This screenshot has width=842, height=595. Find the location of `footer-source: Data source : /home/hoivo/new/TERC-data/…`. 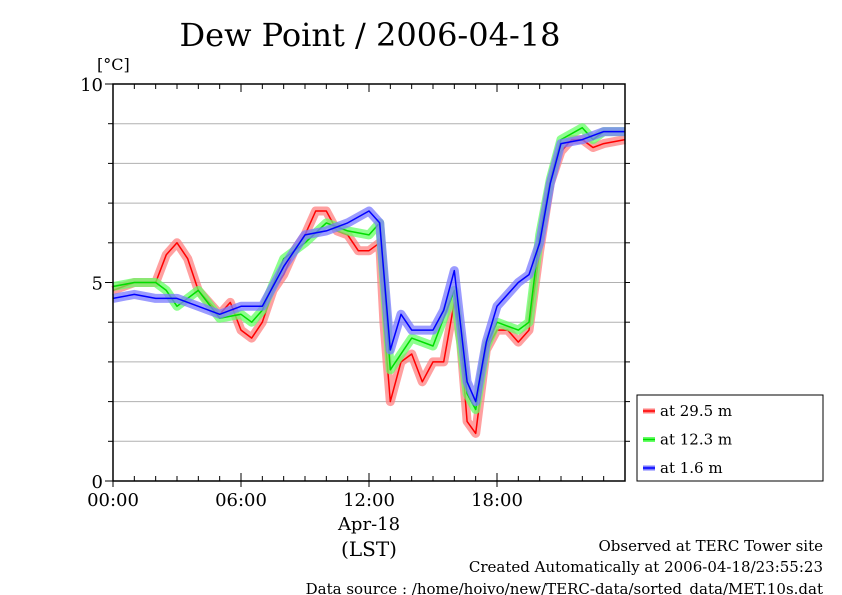

footer-source: Data source : /home/hoivo/new/TERC-data/… is located at coordinates (564, 587).